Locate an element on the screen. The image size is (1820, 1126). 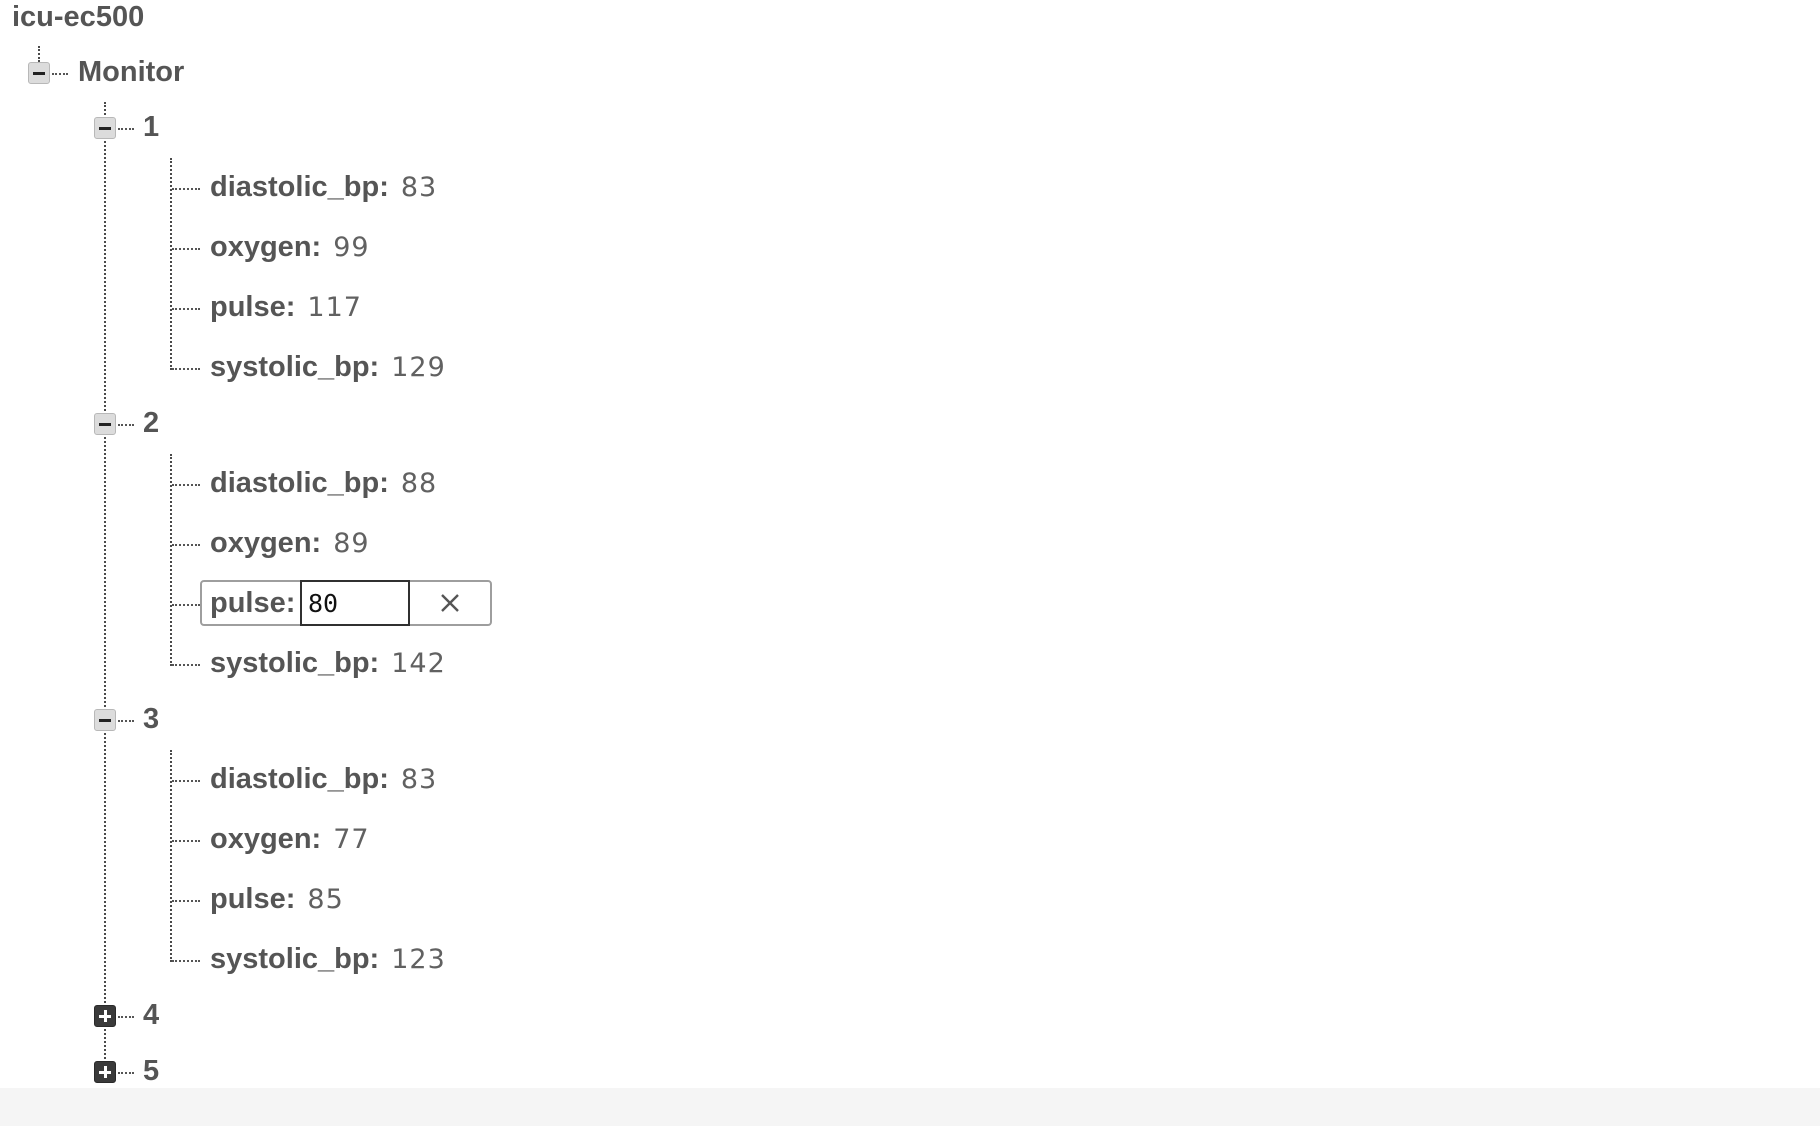
field-value: 99 is located at coordinates (351, 247).